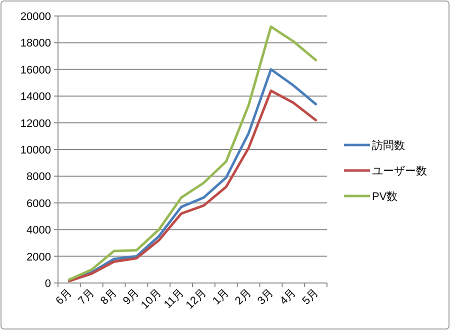 The height and width of the screenshot is (330, 450). What do you see at coordinates (243, 297) in the screenshot?
I see `x-tick-label: 2月` at bounding box center [243, 297].